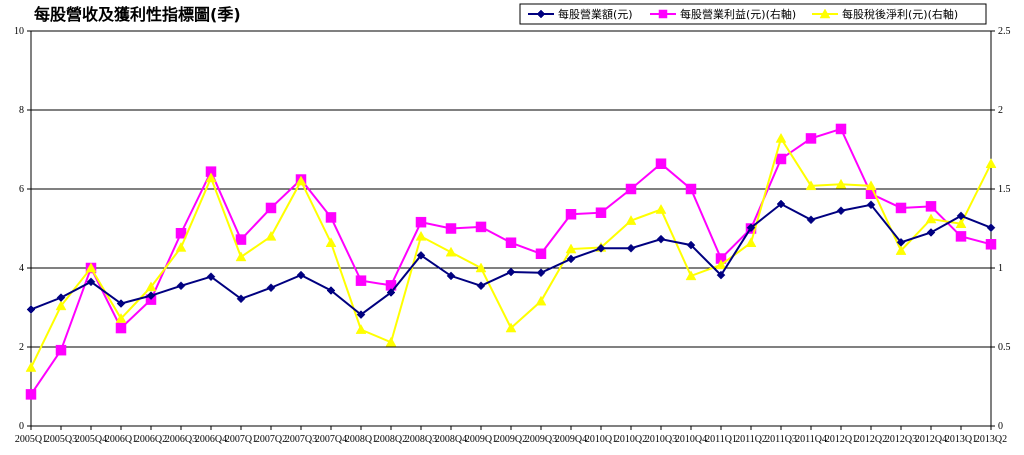  Describe the element at coordinates (21, 268) in the screenshot. I see `left-axis-tick-label: 4` at that location.